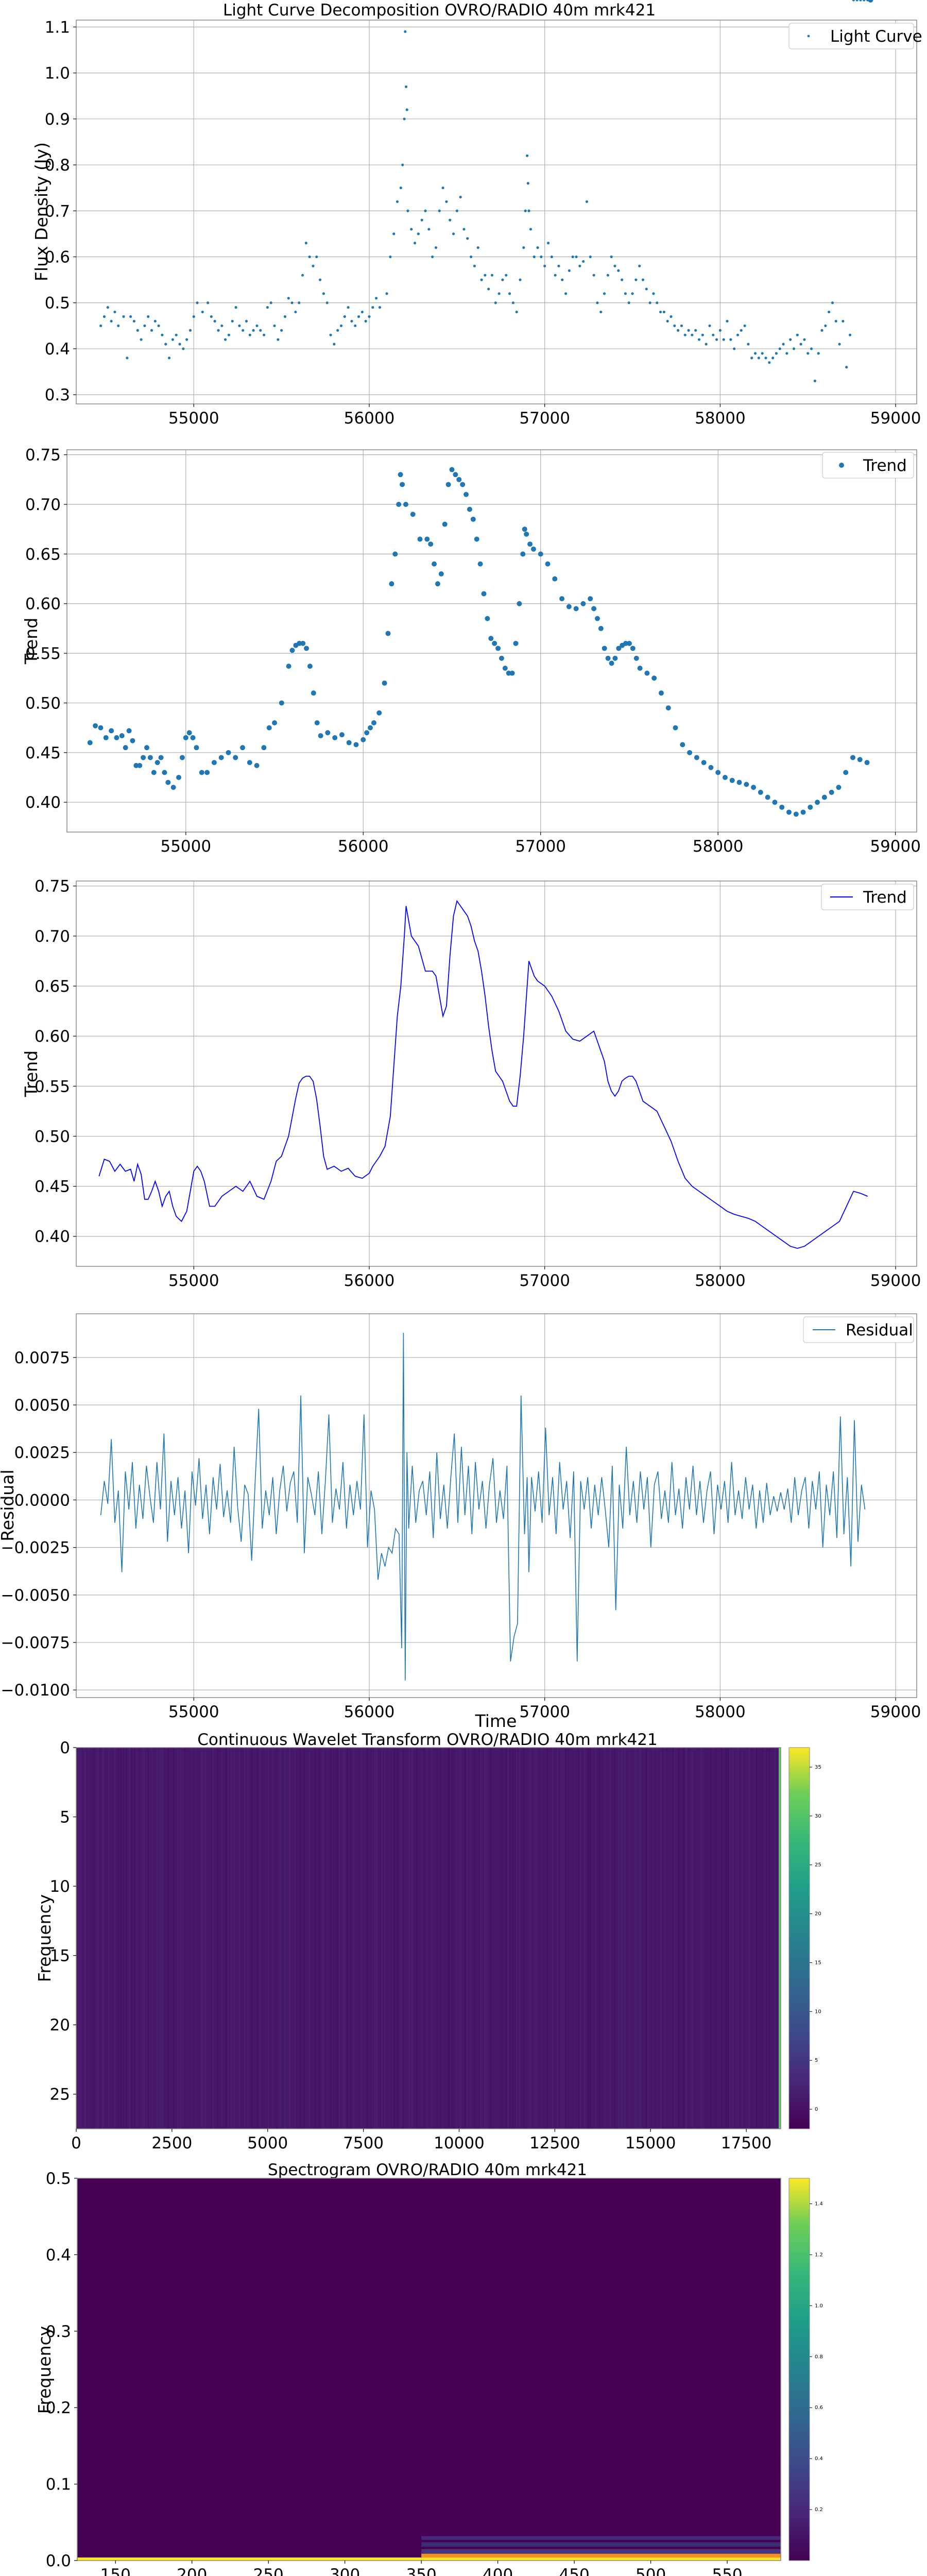  What do you see at coordinates (486, 191) in the screenshot?
I see `lightcurve-points` at bounding box center [486, 191].